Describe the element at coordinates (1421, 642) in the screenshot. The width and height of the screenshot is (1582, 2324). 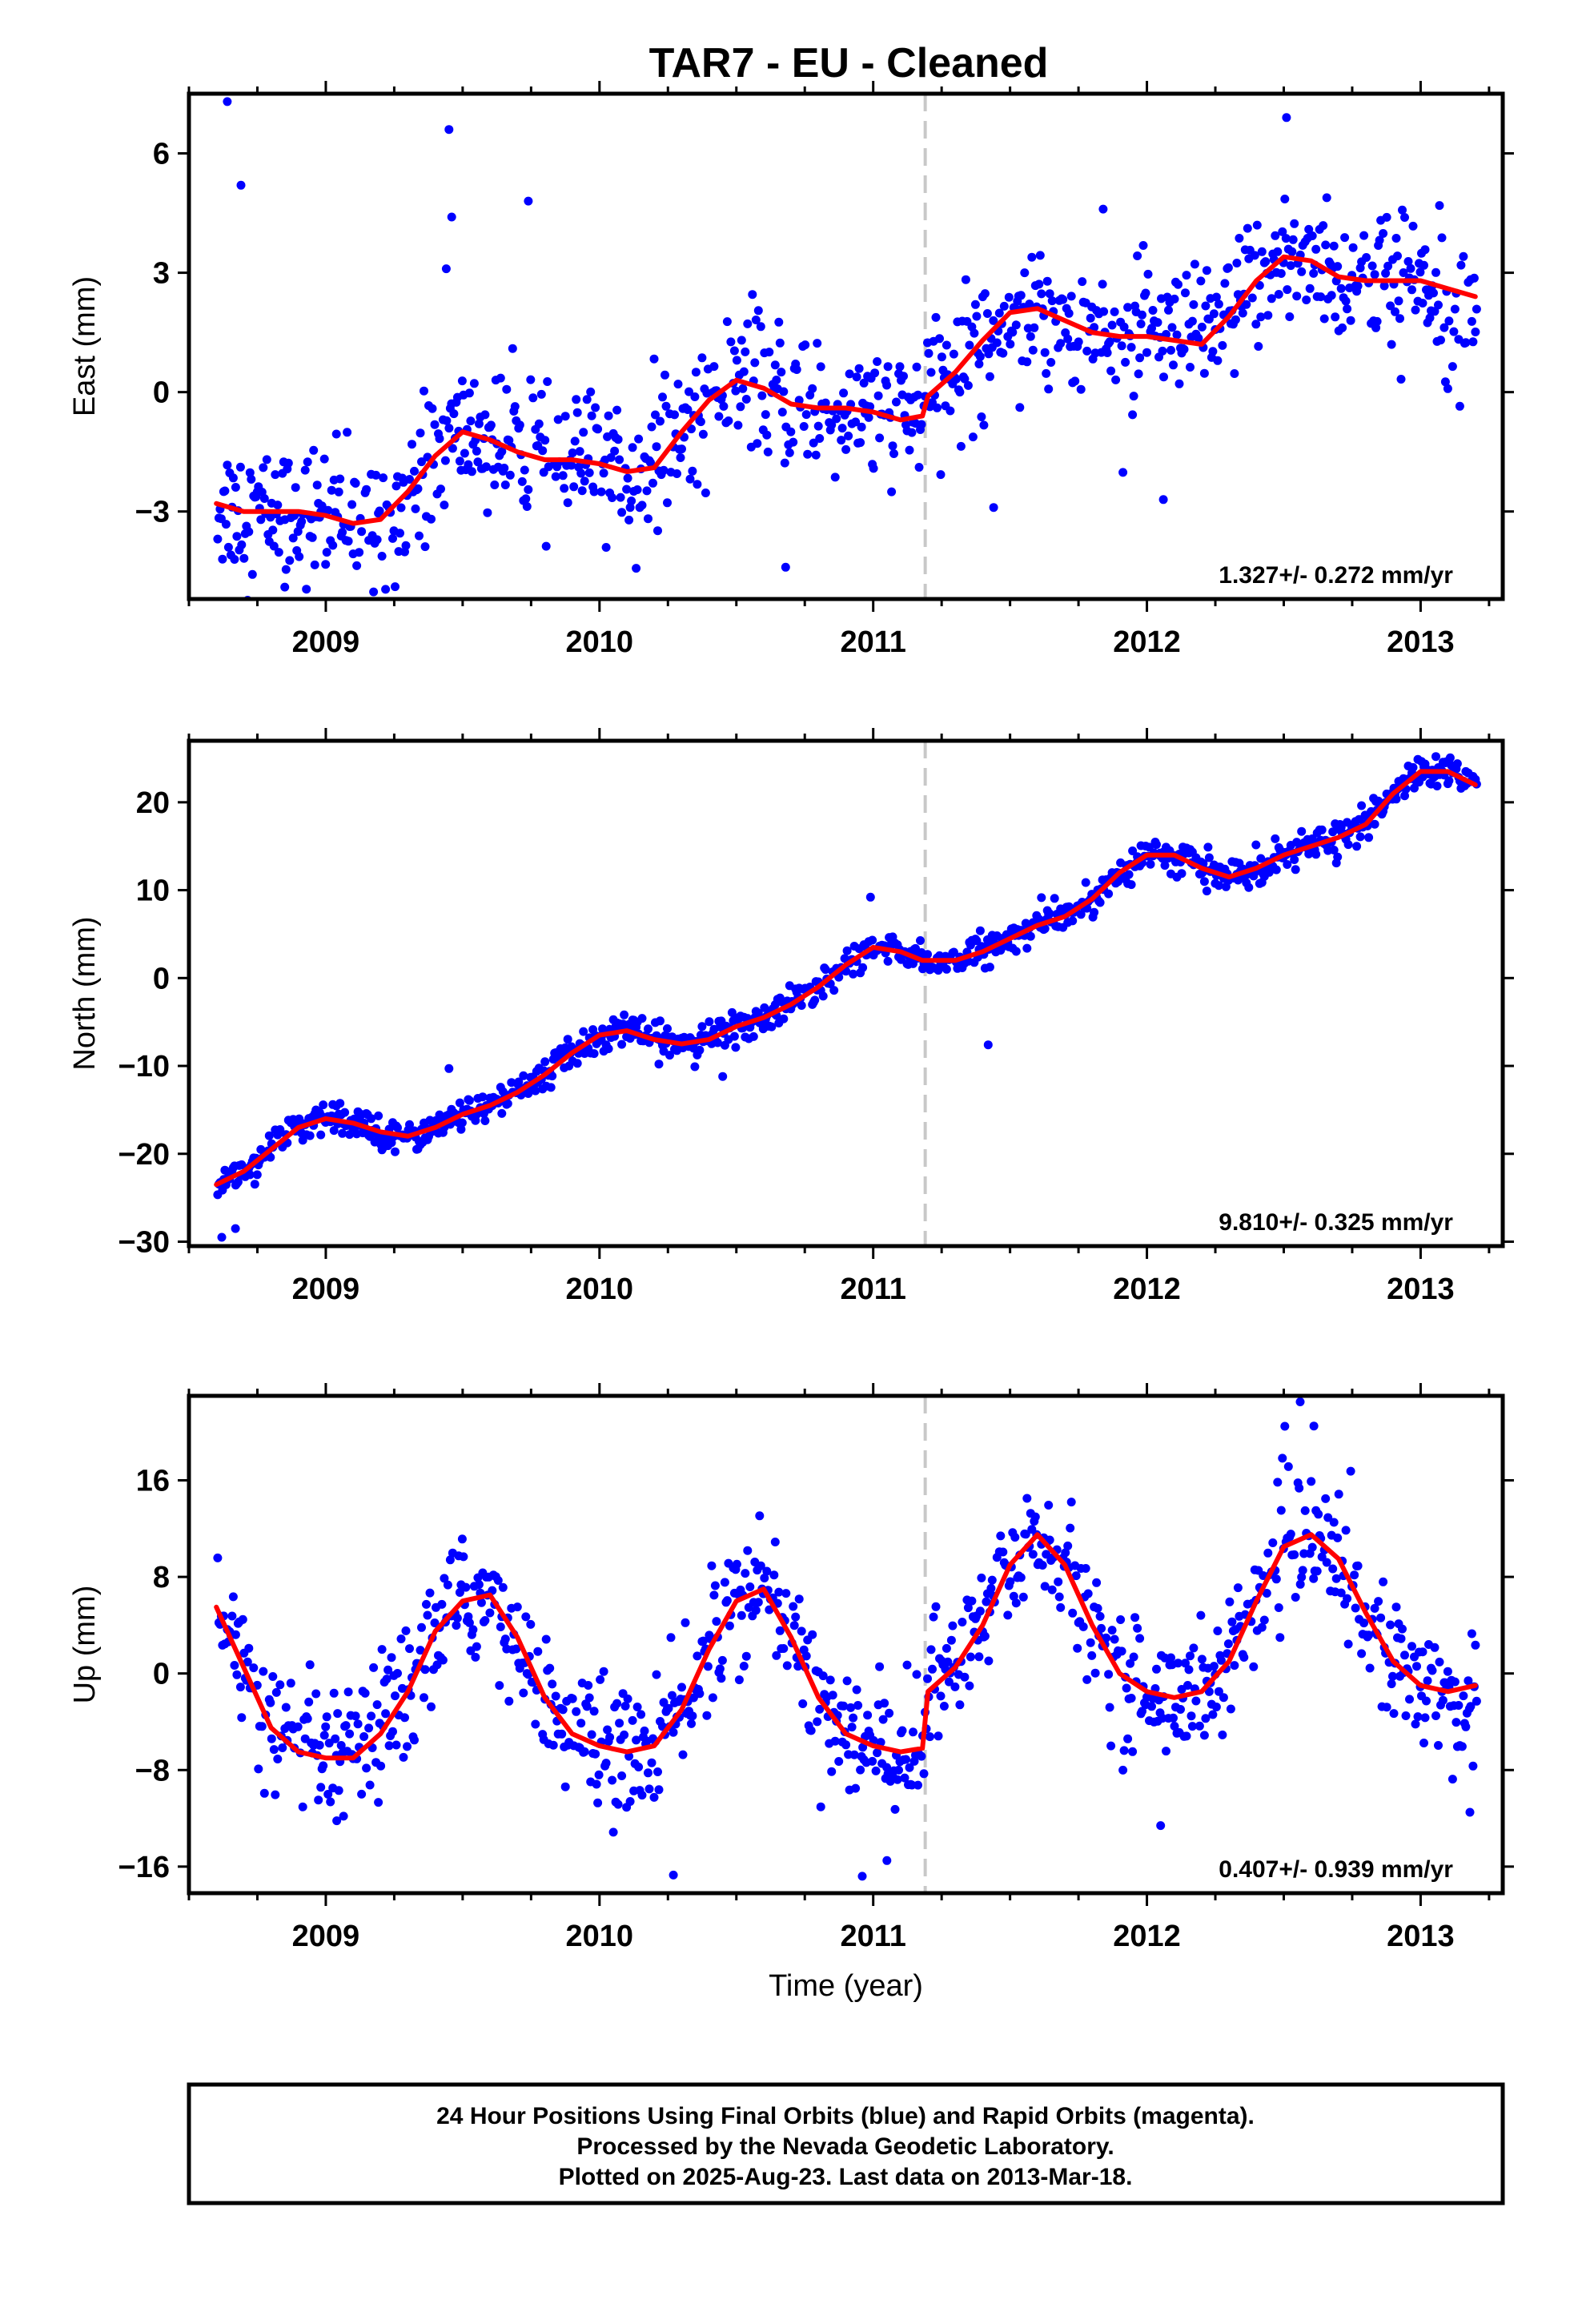
I see `x-tick-label: 2013` at that location.